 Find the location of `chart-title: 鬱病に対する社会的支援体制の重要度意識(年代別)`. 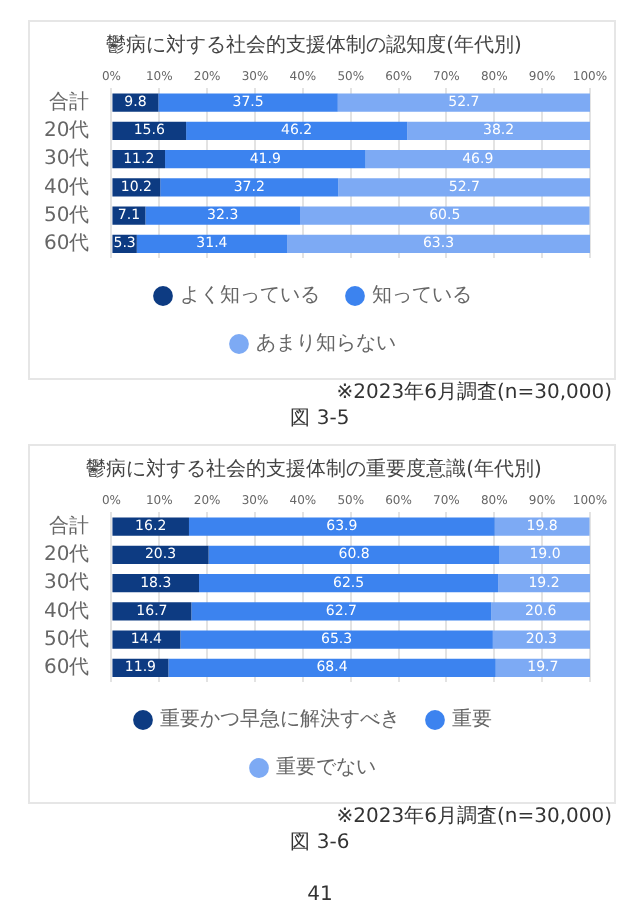

chart-title: 鬱病に対する社会的支援体制の重要度意識(年代別) is located at coordinates (314, 469).